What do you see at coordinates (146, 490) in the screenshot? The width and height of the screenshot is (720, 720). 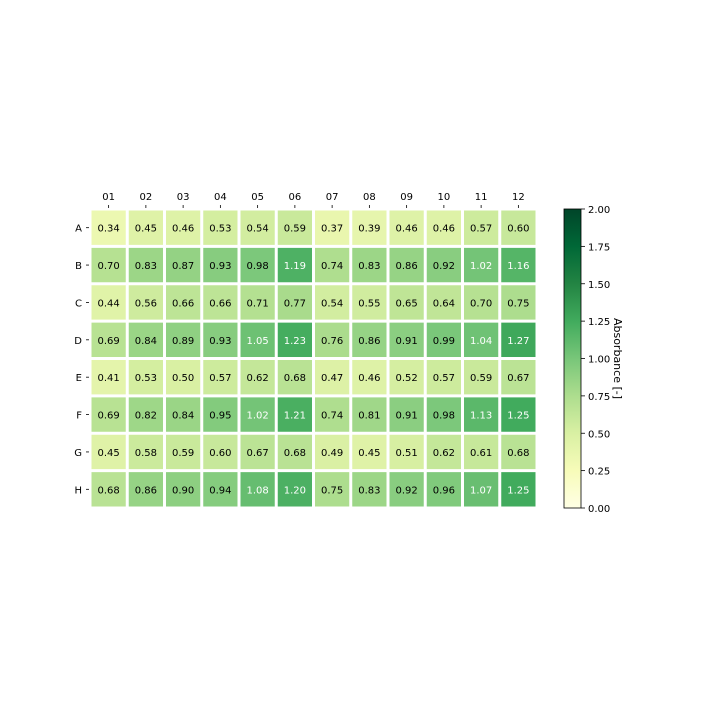 I see `cell-value-label: 0.86` at bounding box center [146, 490].